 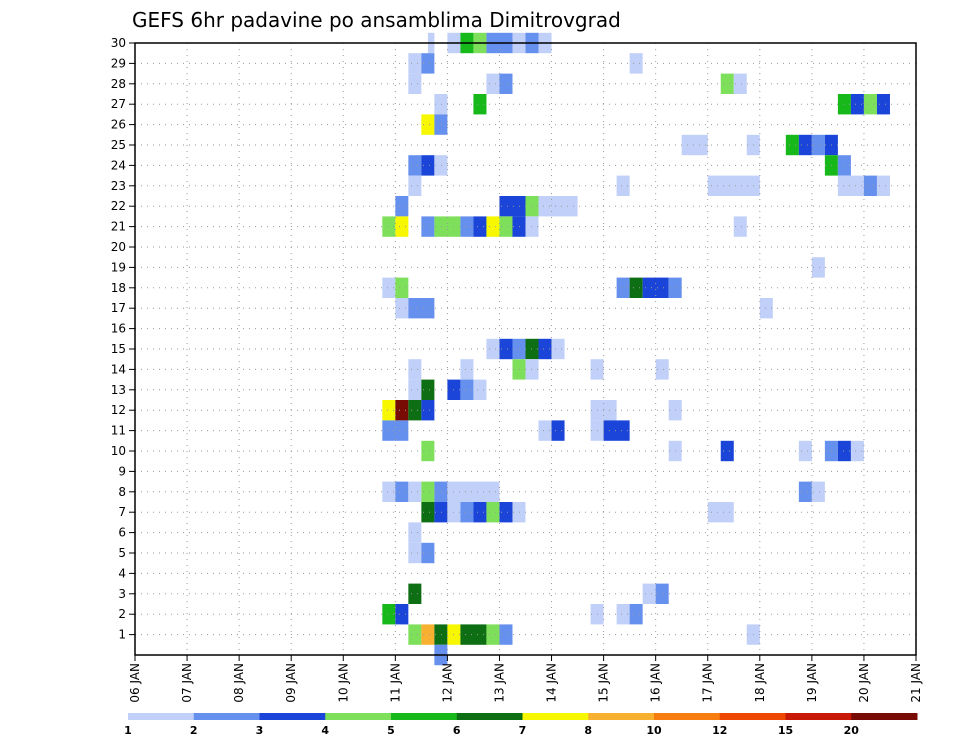 I want to click on y-tick-label: 4, so click(x=122, y=573).